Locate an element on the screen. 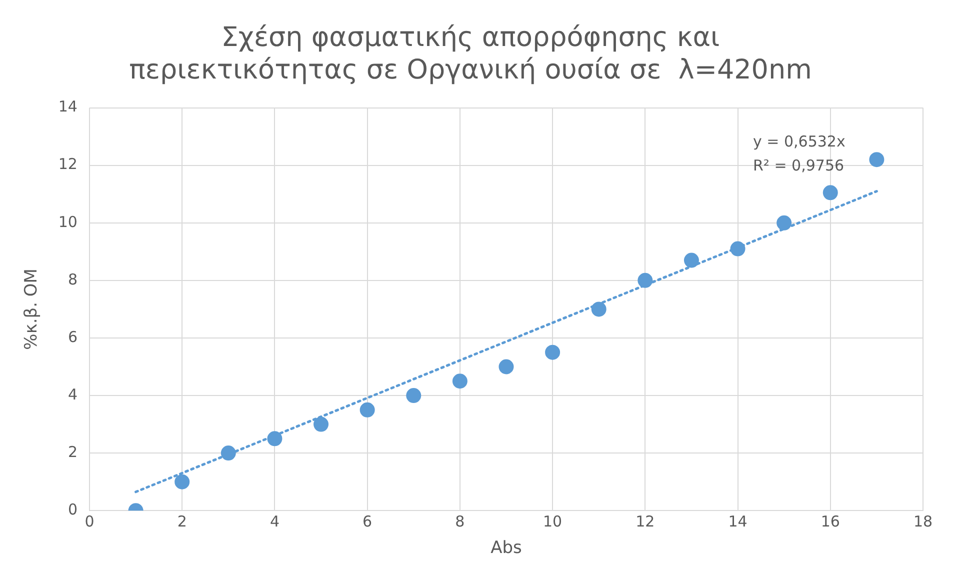 This screenshot has width=957, height=579. x-tick-label: 12 is located at coordinates (645, 521).